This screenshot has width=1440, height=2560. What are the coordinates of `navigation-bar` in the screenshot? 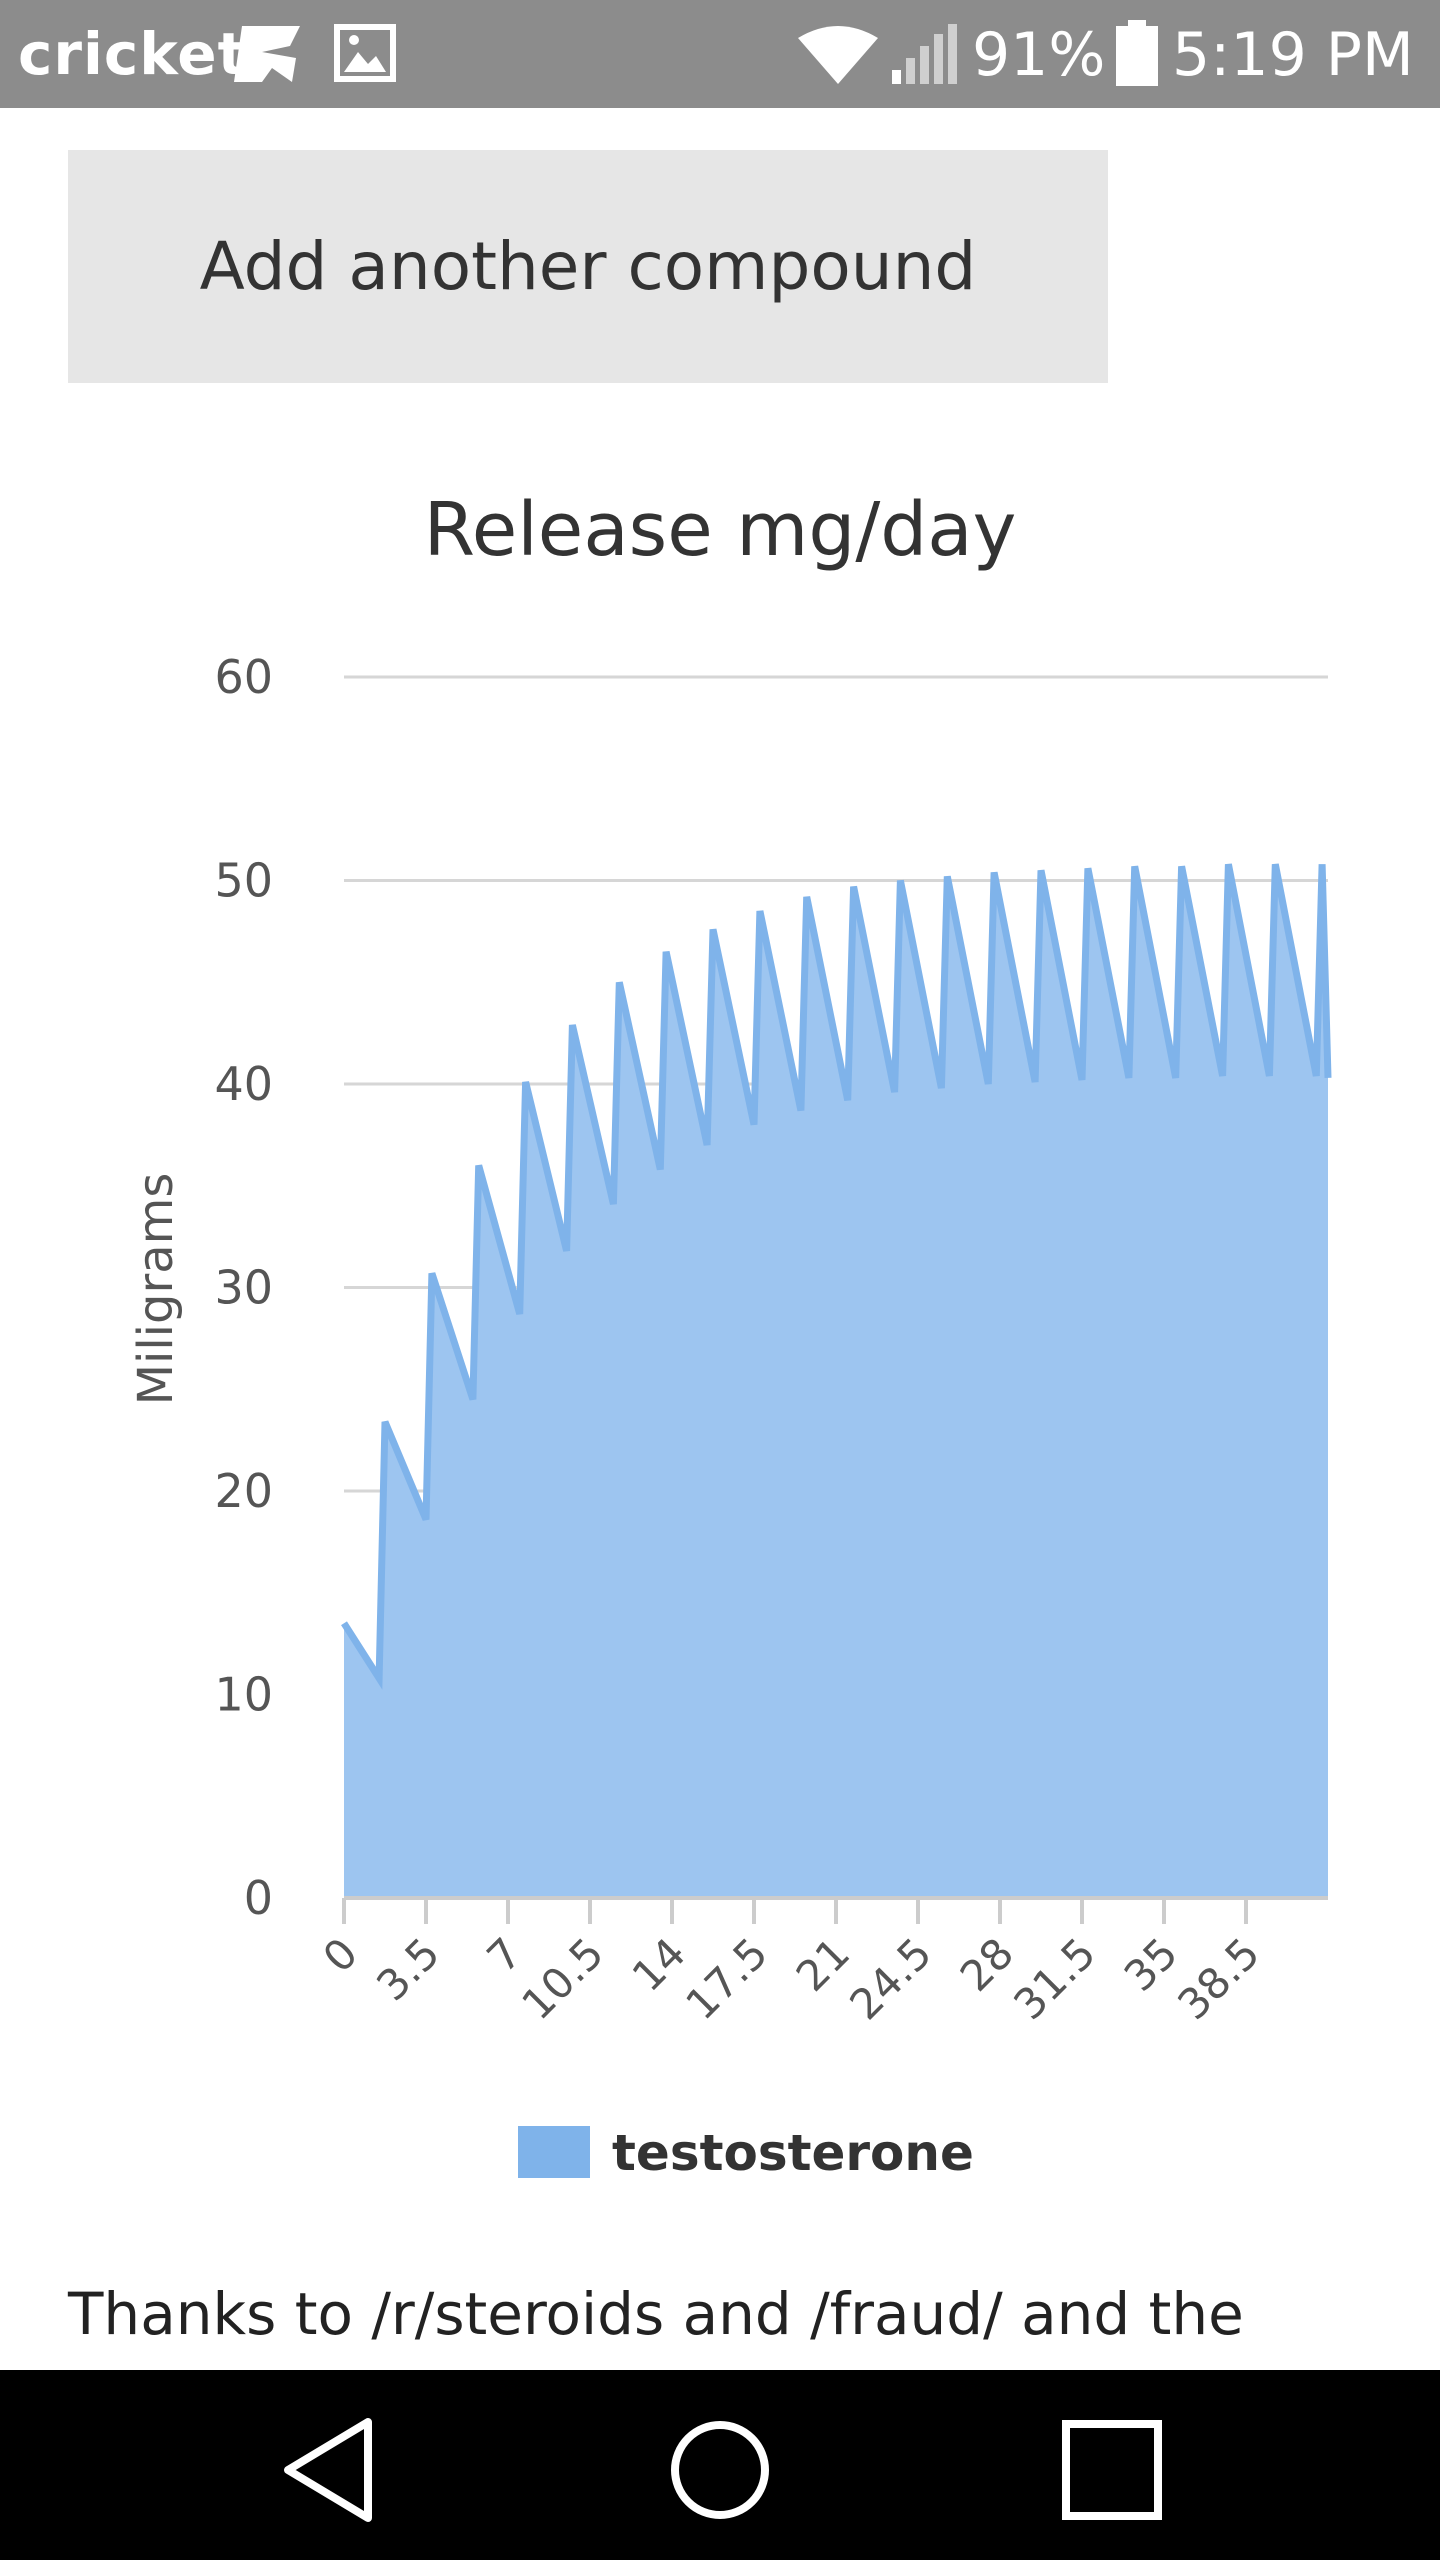 It's located at (720, 2465).